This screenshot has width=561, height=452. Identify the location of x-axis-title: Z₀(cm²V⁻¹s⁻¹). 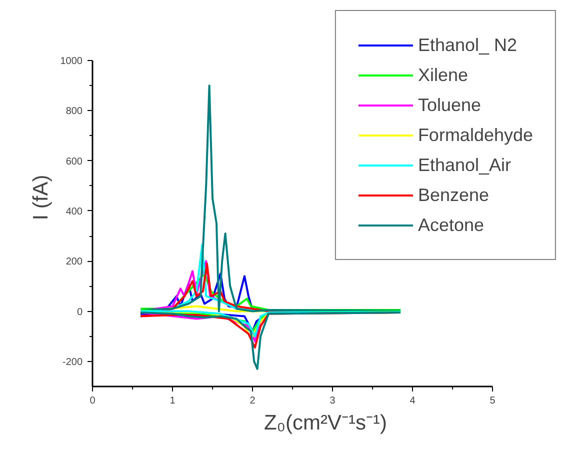
(326, 423).